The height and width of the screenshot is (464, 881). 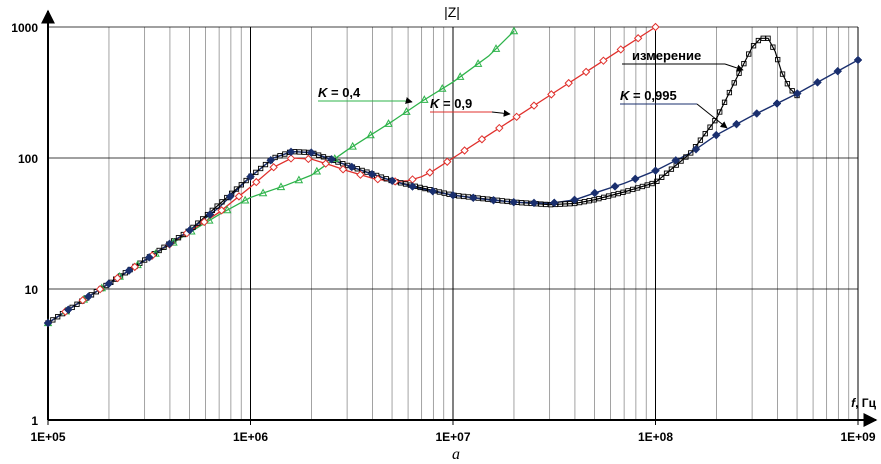 I want to click on x-tick-label: 1E+08, so click(x=655, y=437).